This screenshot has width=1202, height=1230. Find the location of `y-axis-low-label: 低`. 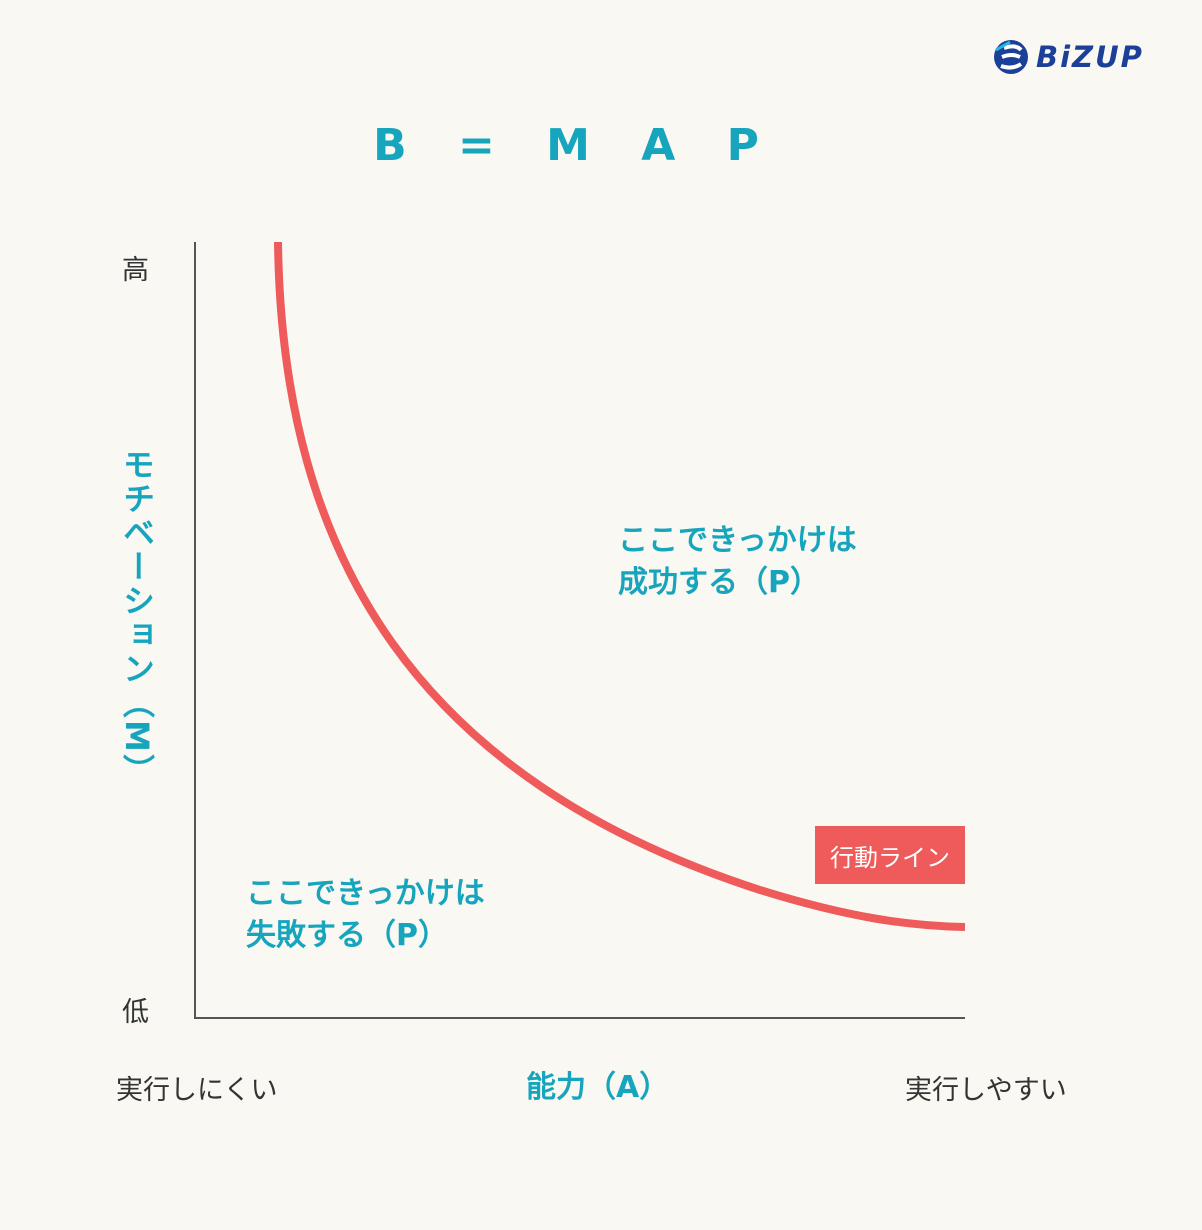

y-axis-low-label: 低 is located at coordinates (135, 1012).